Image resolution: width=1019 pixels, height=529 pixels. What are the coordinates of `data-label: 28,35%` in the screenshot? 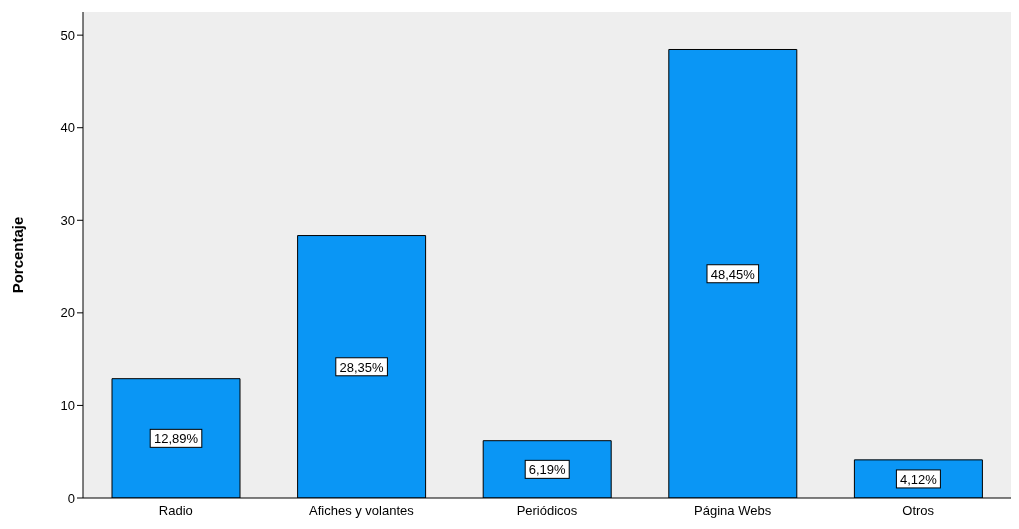 It's located at (362, 367).